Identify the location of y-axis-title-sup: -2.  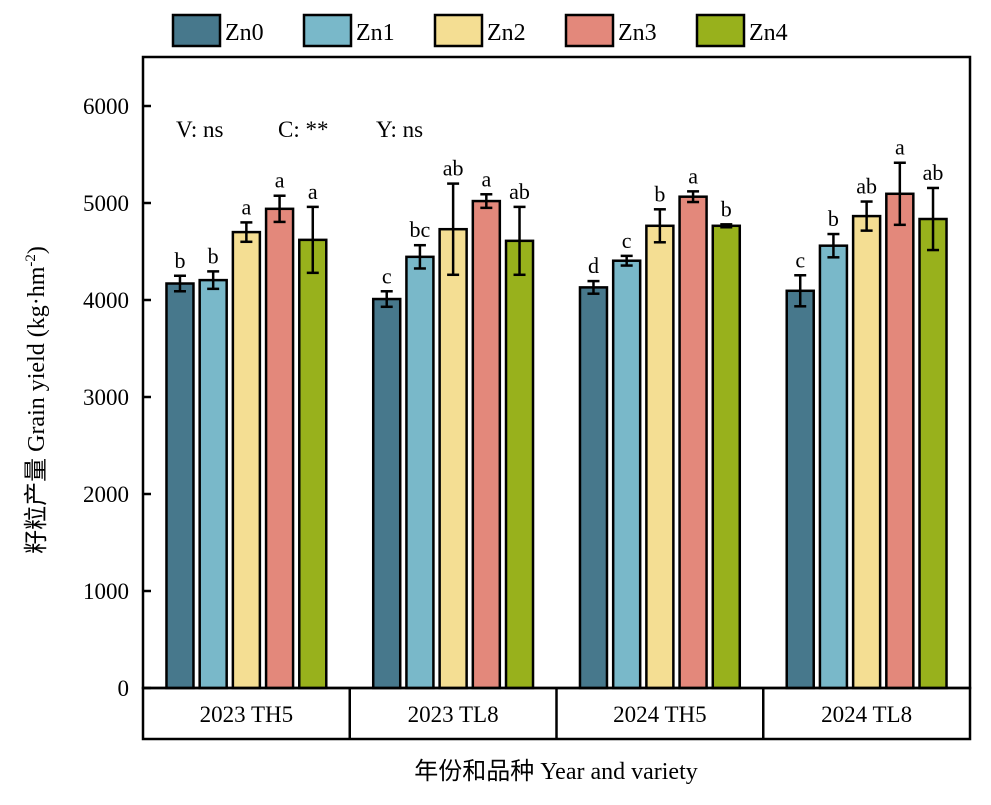
(31, 260).